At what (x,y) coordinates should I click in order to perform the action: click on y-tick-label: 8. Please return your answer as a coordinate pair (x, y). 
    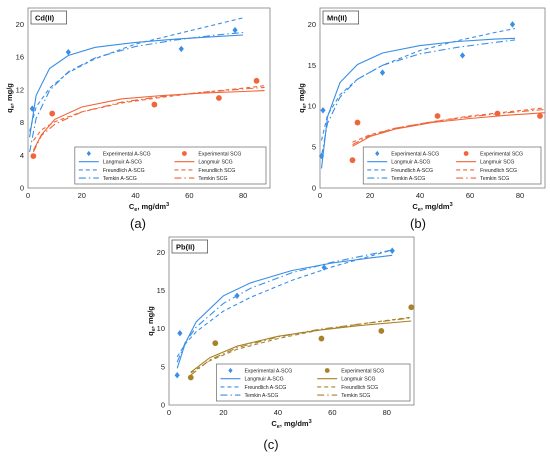
    Looking at the image, I should click on (22, 122).